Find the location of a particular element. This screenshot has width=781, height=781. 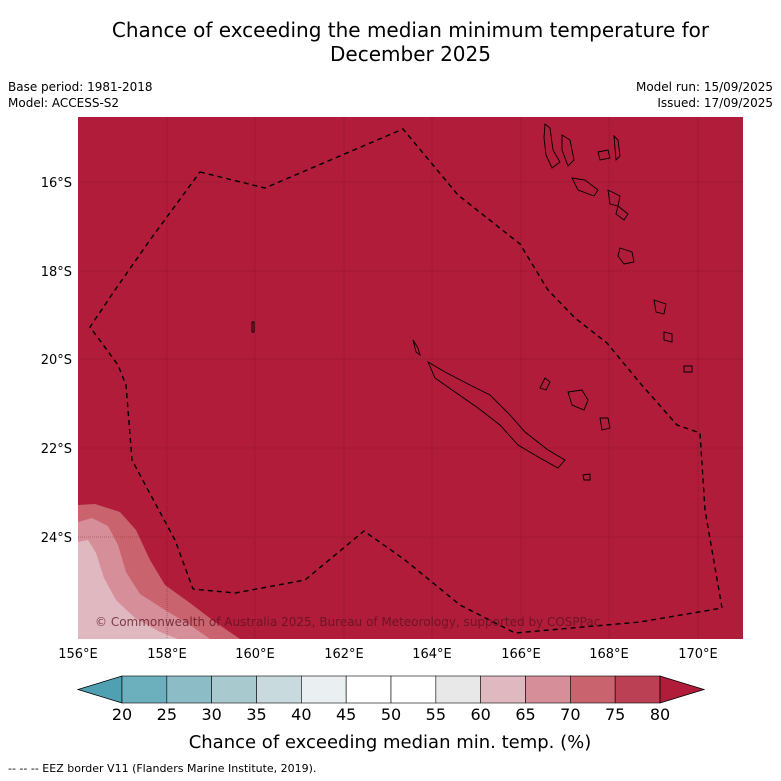

lon-tick: 156°E is located at coordinates (78, 654).